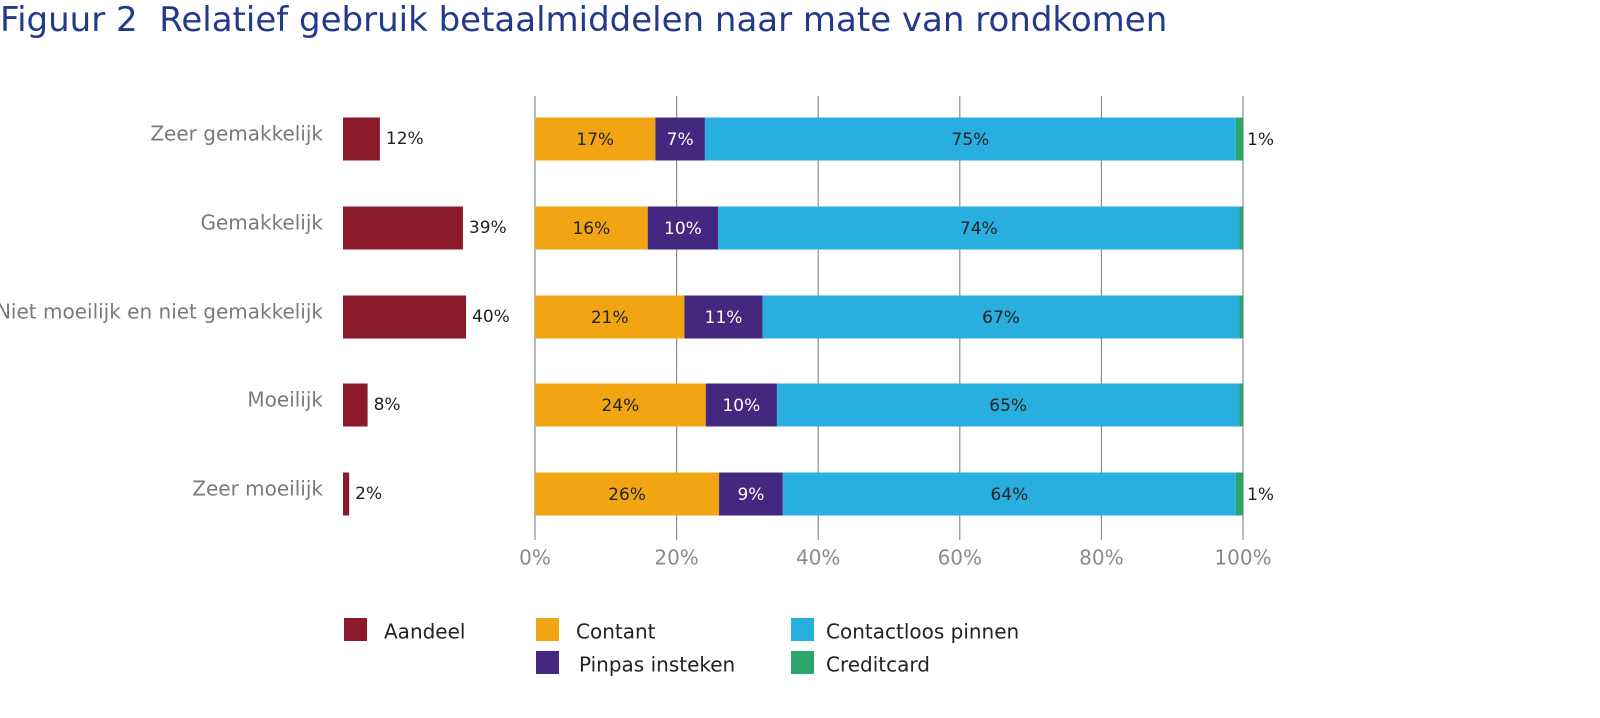  Describe the element at coordinates (1101, 558) in the screenshot. I see `x-tick-label: 80%` at that location.